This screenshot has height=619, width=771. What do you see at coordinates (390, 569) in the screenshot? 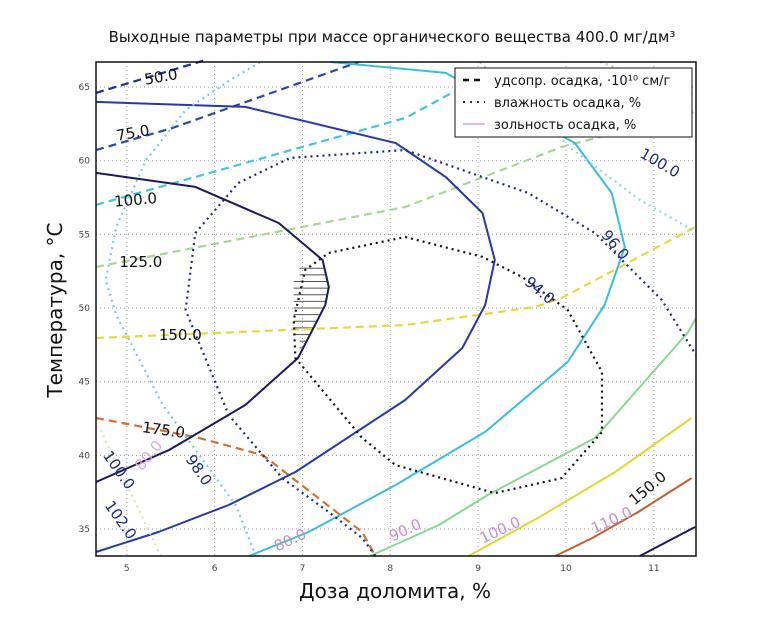
I see `x-tick-label: 8` at bounding box center [390, 569].